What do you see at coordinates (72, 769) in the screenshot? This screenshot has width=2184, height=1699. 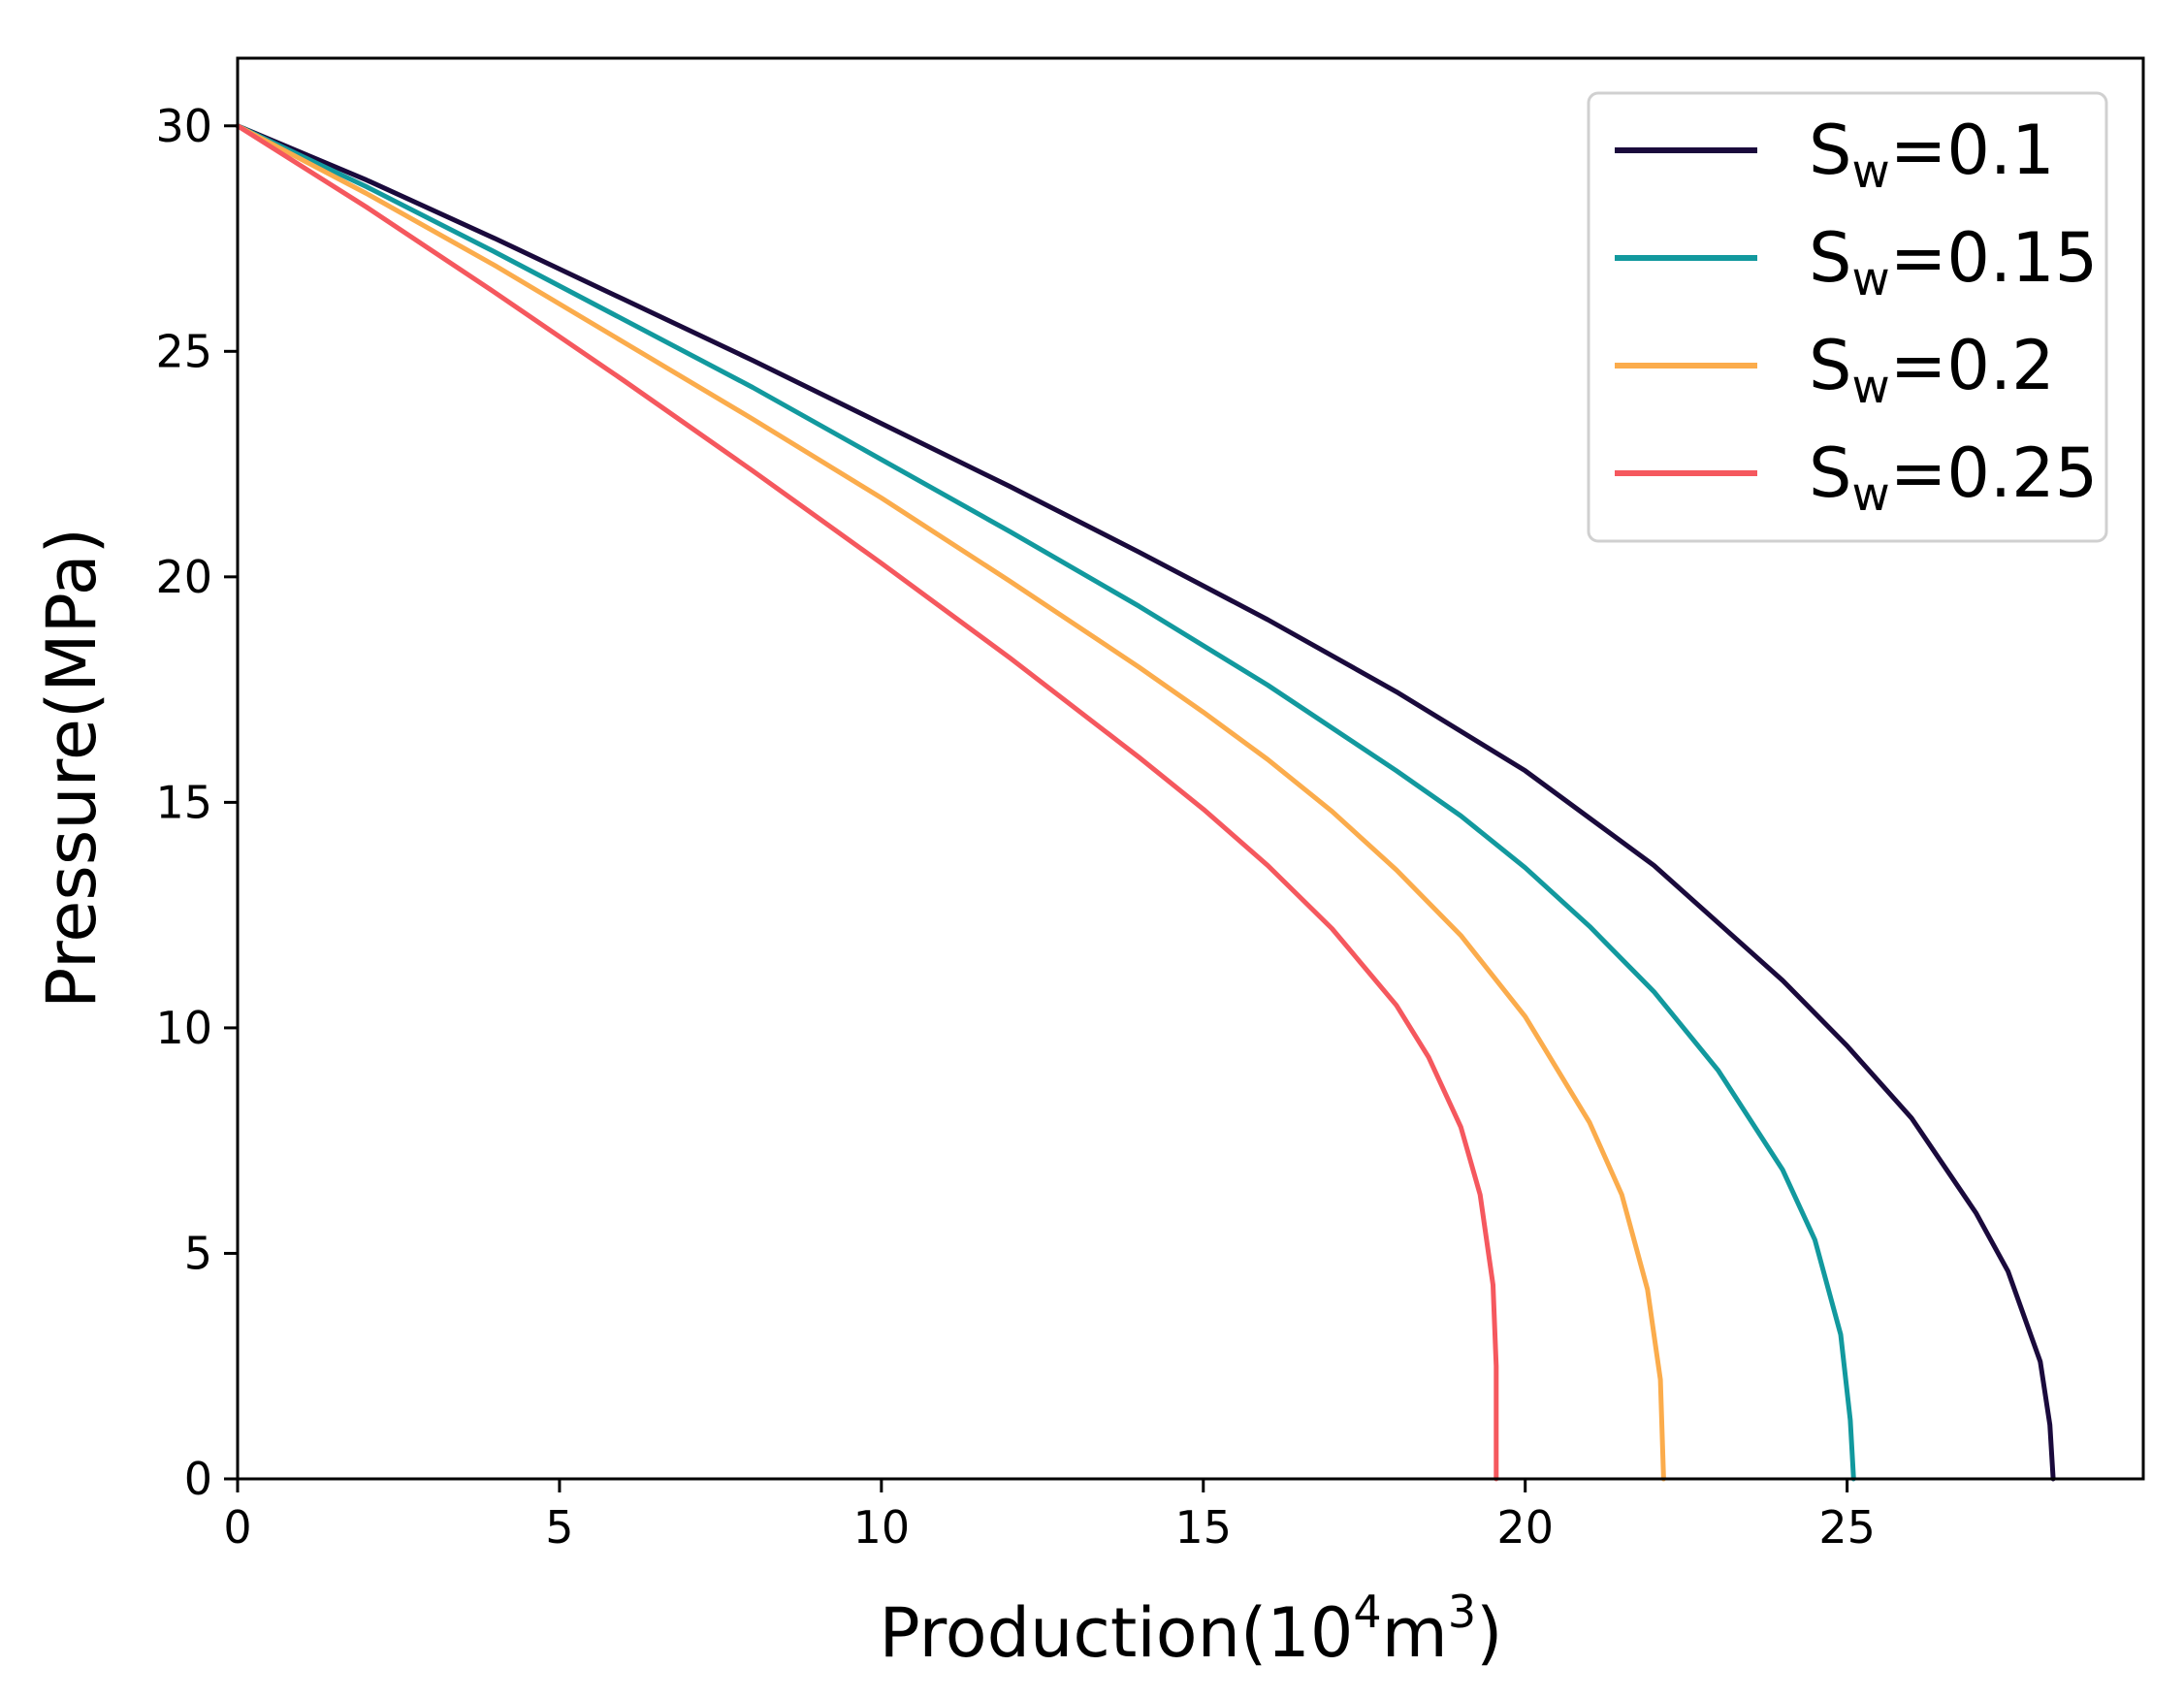 I see `y-axis-title: Pressure(MPa)` at bounding box center [72, 769].